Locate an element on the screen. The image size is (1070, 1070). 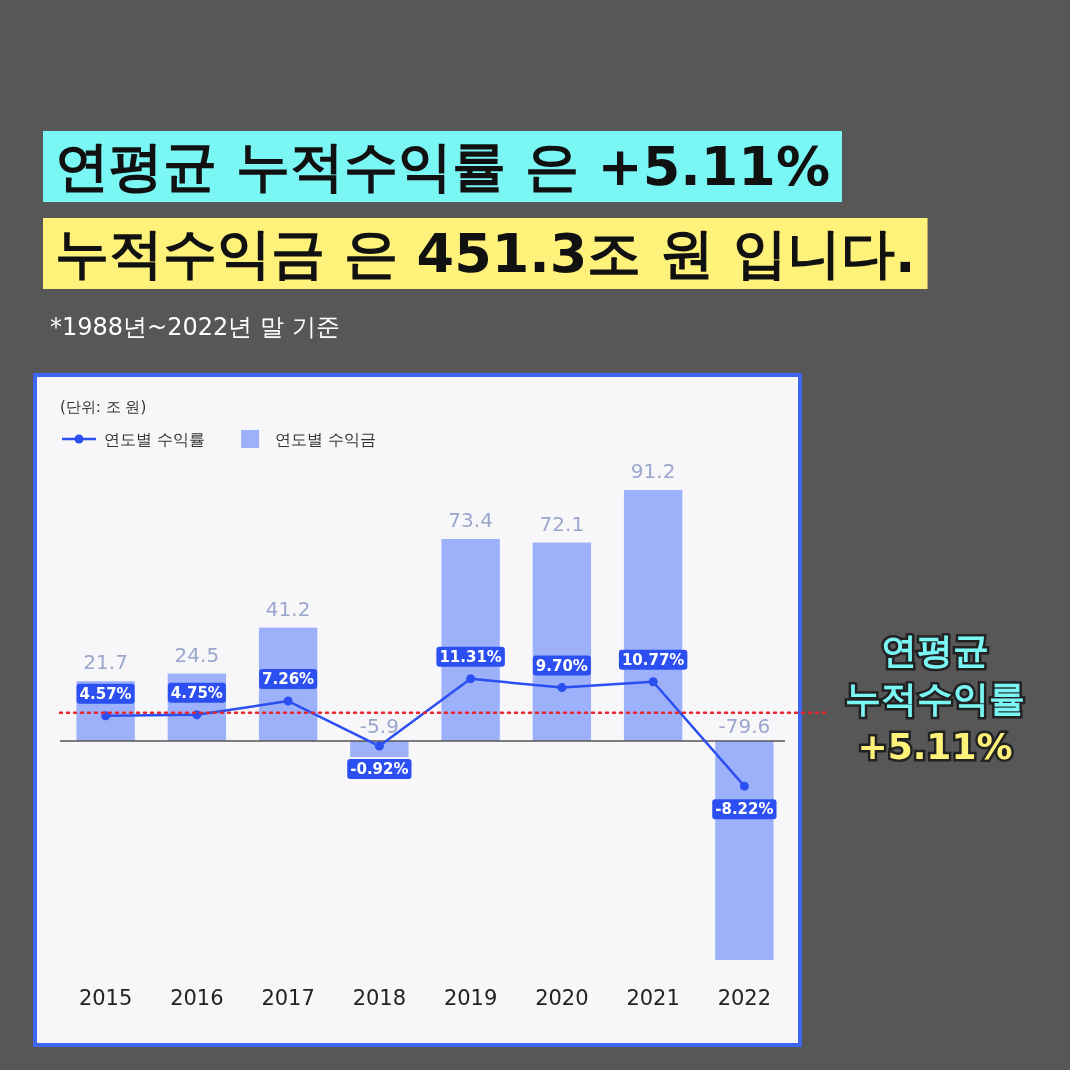
chart-subtitle: 누적수익금 은 451.3조 원 입니다. is located at coordinates (485, 253).